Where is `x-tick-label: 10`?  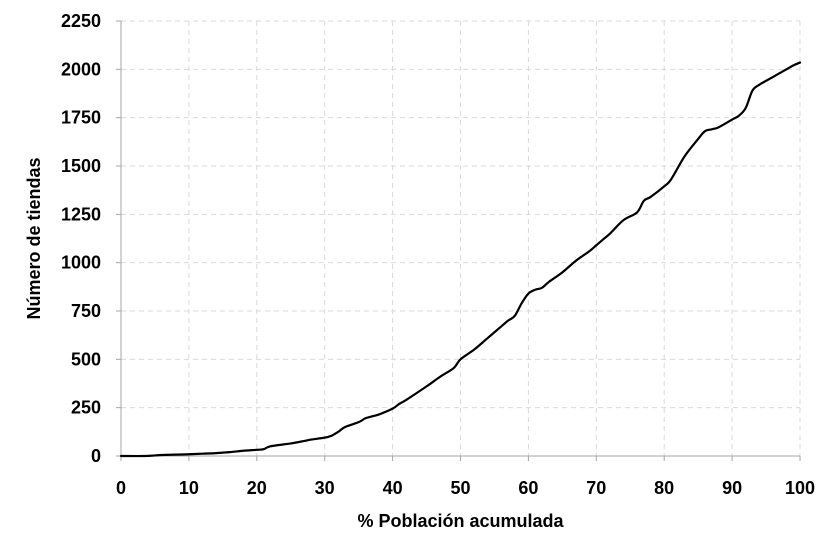
x-tick-label: 10 is located at coordinates (189, 488).